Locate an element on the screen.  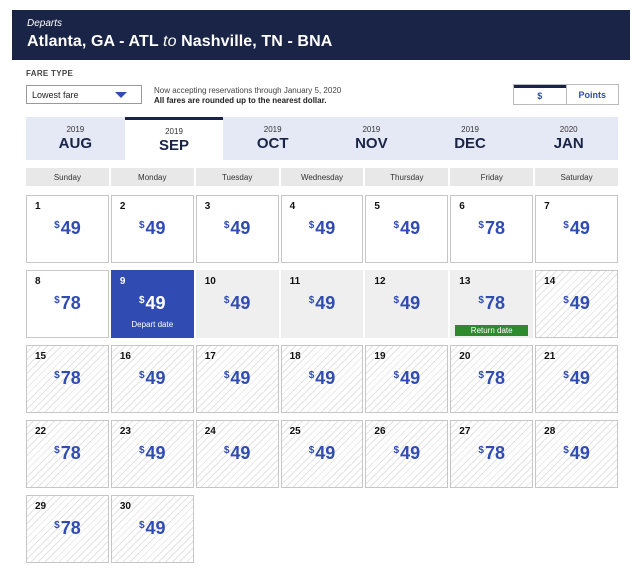
day-number: 16 is located at coordinates (125, 356).